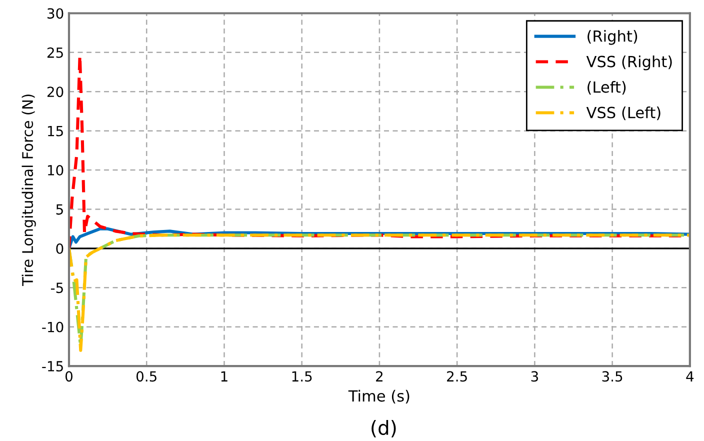 The image size is (704, 441). I want to click on y-tick-label: 30, so click(56, 13).